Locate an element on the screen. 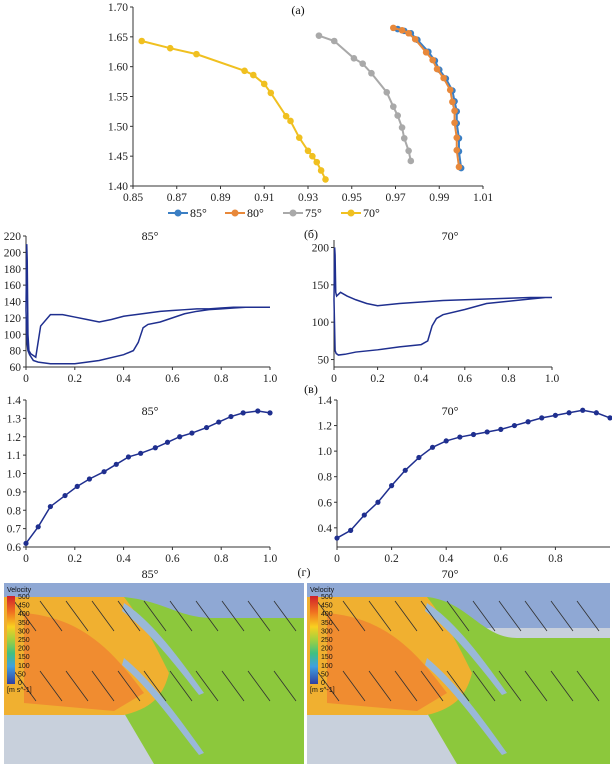 The image size is (612, 764). cfd-hot-region is located at coordinates (387, 662).